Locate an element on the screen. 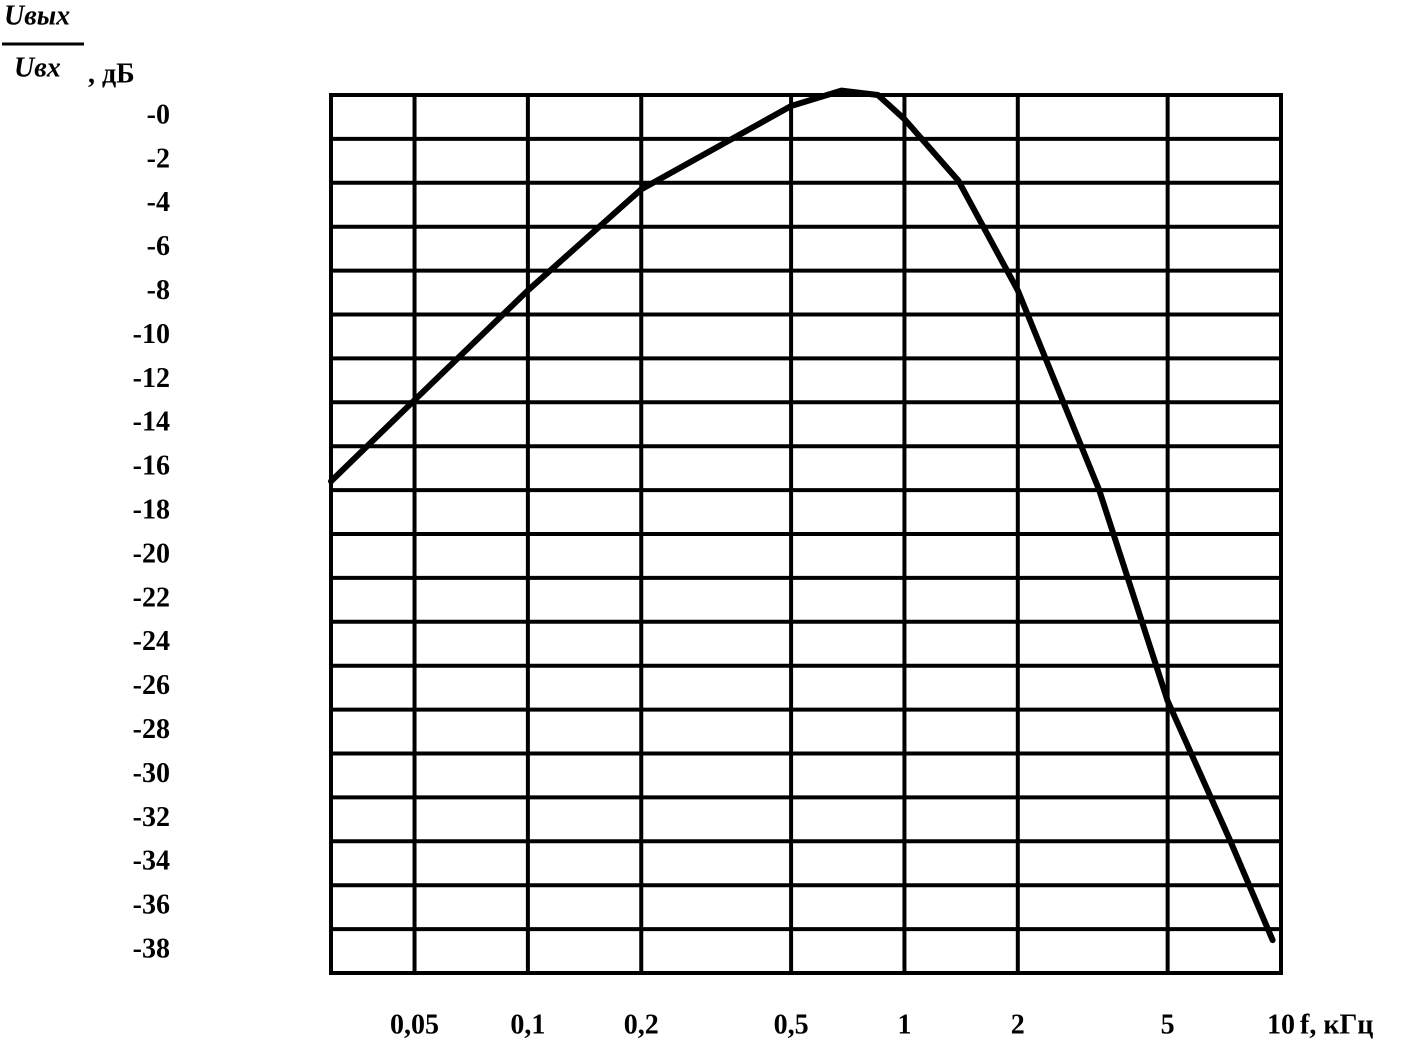 The height and width of the screenshot is (1053, 1403). y-tick-label: -14 is located at coordinates (151, 422).